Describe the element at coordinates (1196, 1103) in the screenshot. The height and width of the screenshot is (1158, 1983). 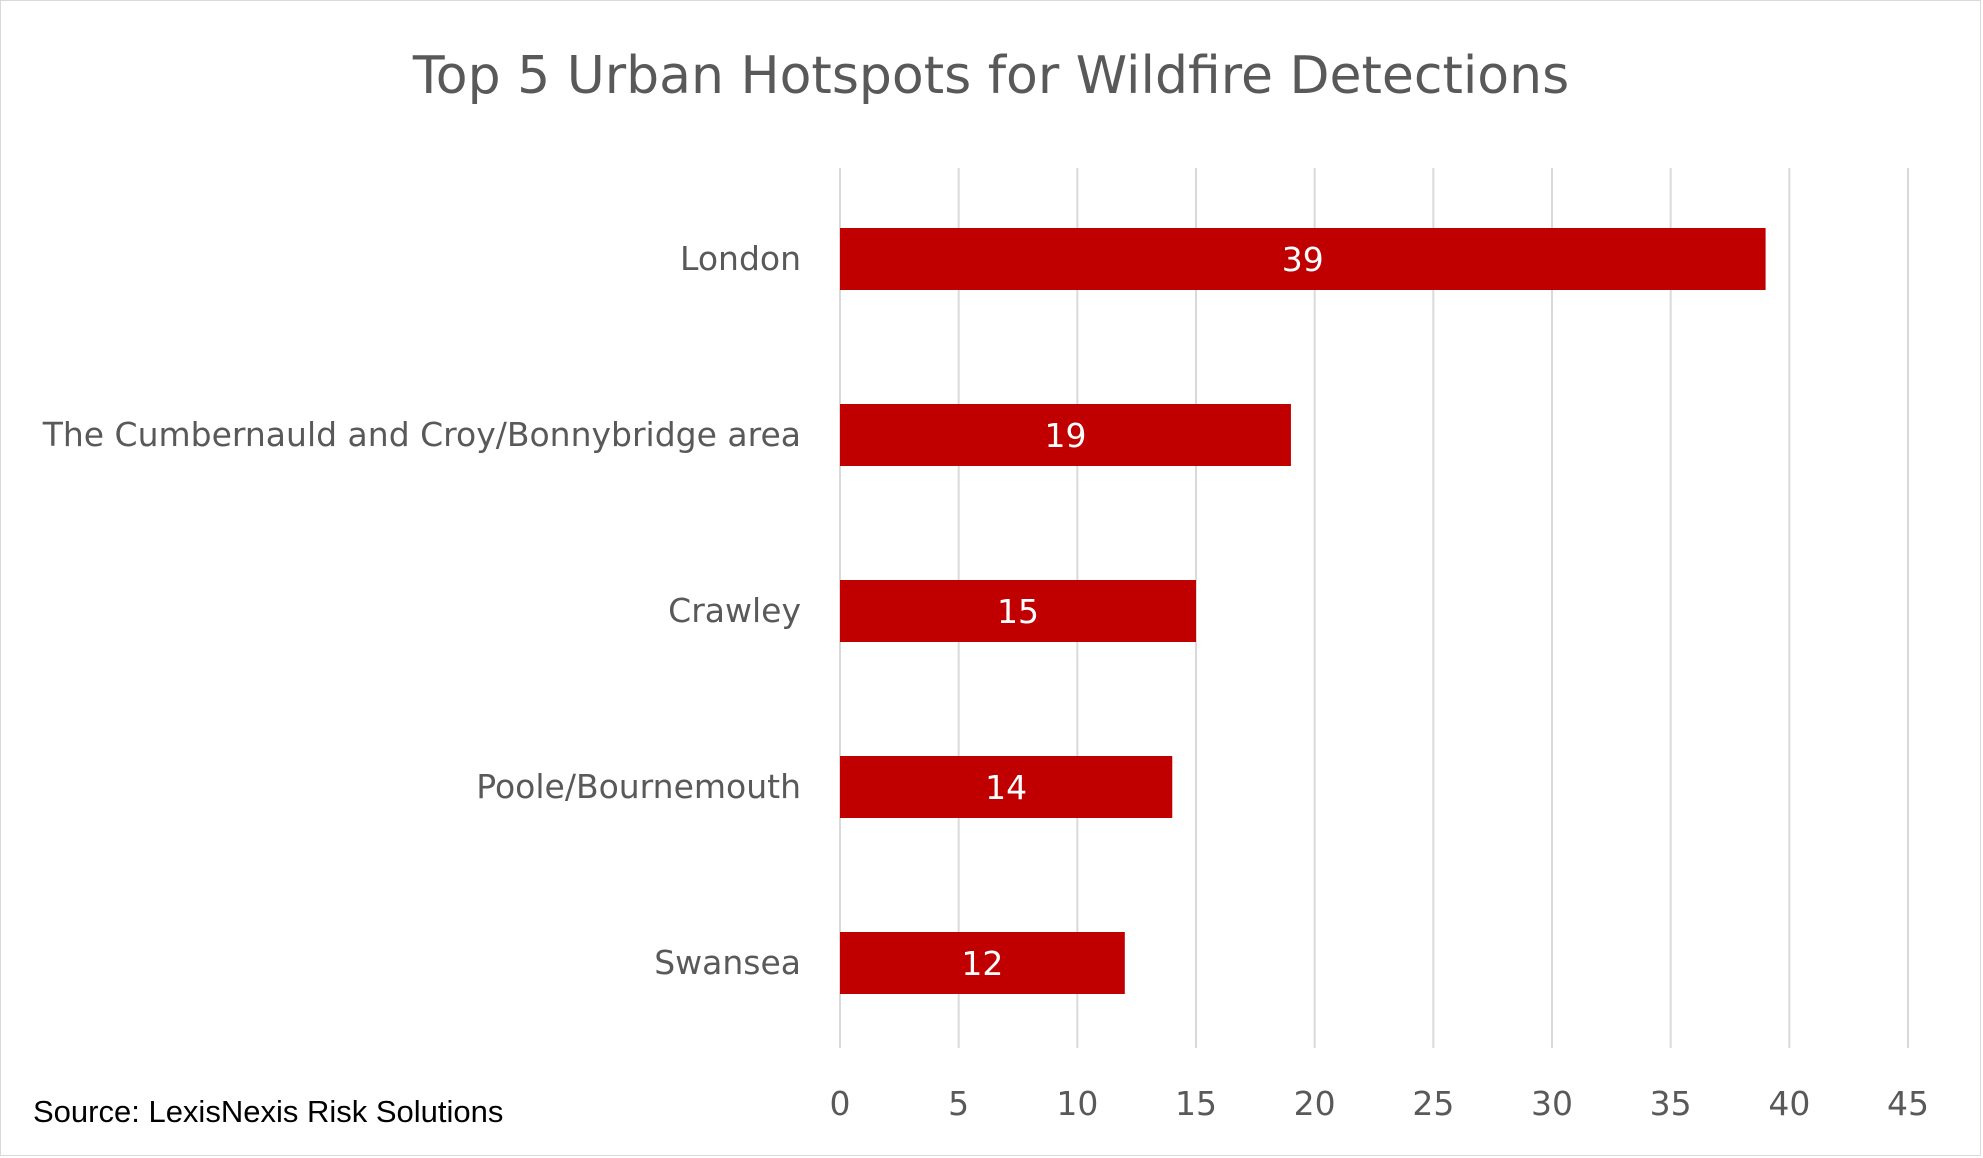
I see `x-tick-label-15: 15` at that location.